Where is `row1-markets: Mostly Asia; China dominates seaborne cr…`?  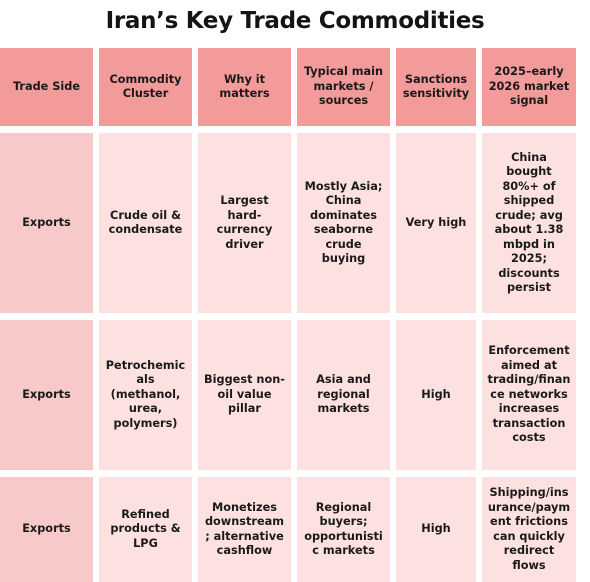 row1-markets: Mostly Asia; China dominates seaborne cr… is located at coordinates (343, 223).